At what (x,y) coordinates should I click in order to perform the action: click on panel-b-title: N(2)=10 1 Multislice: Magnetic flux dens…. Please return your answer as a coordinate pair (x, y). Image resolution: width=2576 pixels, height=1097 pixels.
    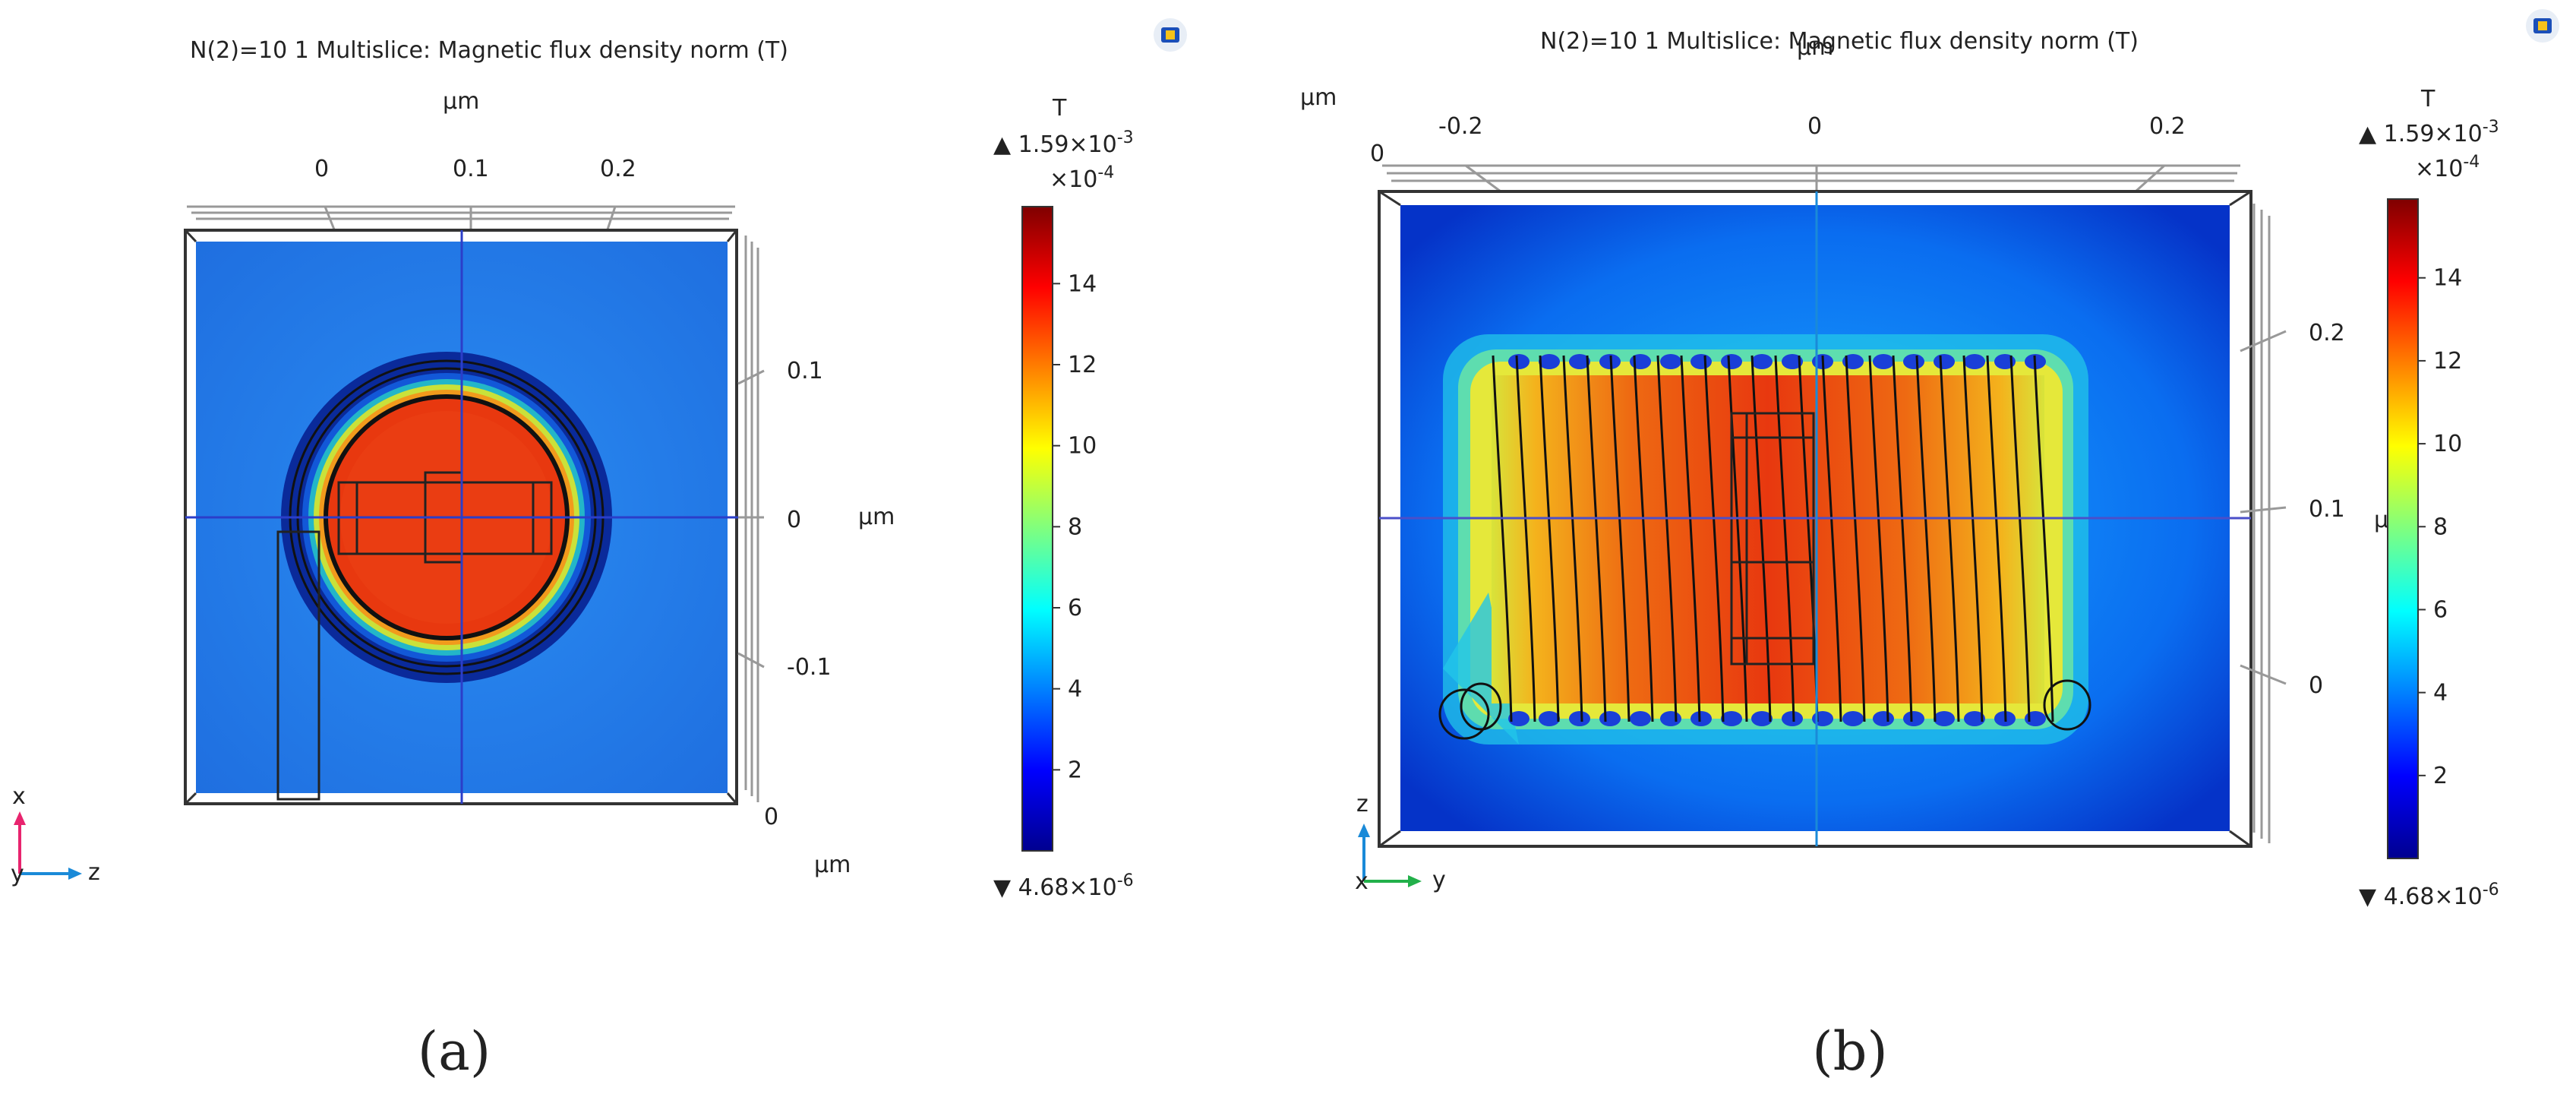
    Looking at the image, I should click on (1839, 41).